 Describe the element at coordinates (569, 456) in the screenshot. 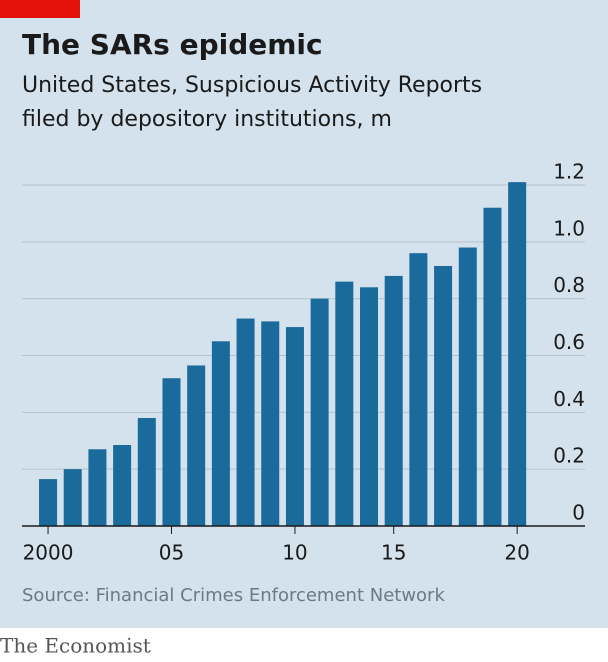

I see `y-tick-label: 0.2` at that location.